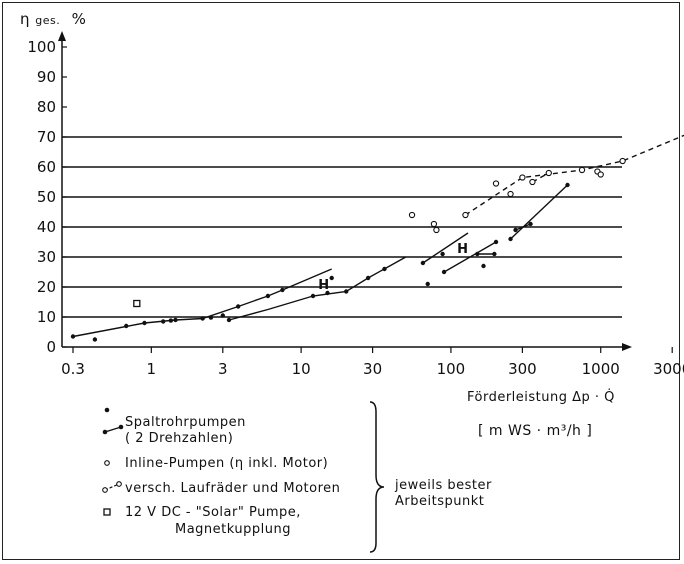  Describe the element at coordinates (46, 107) in the screenshot. I see `y-tick-label-80: 80` at that location.